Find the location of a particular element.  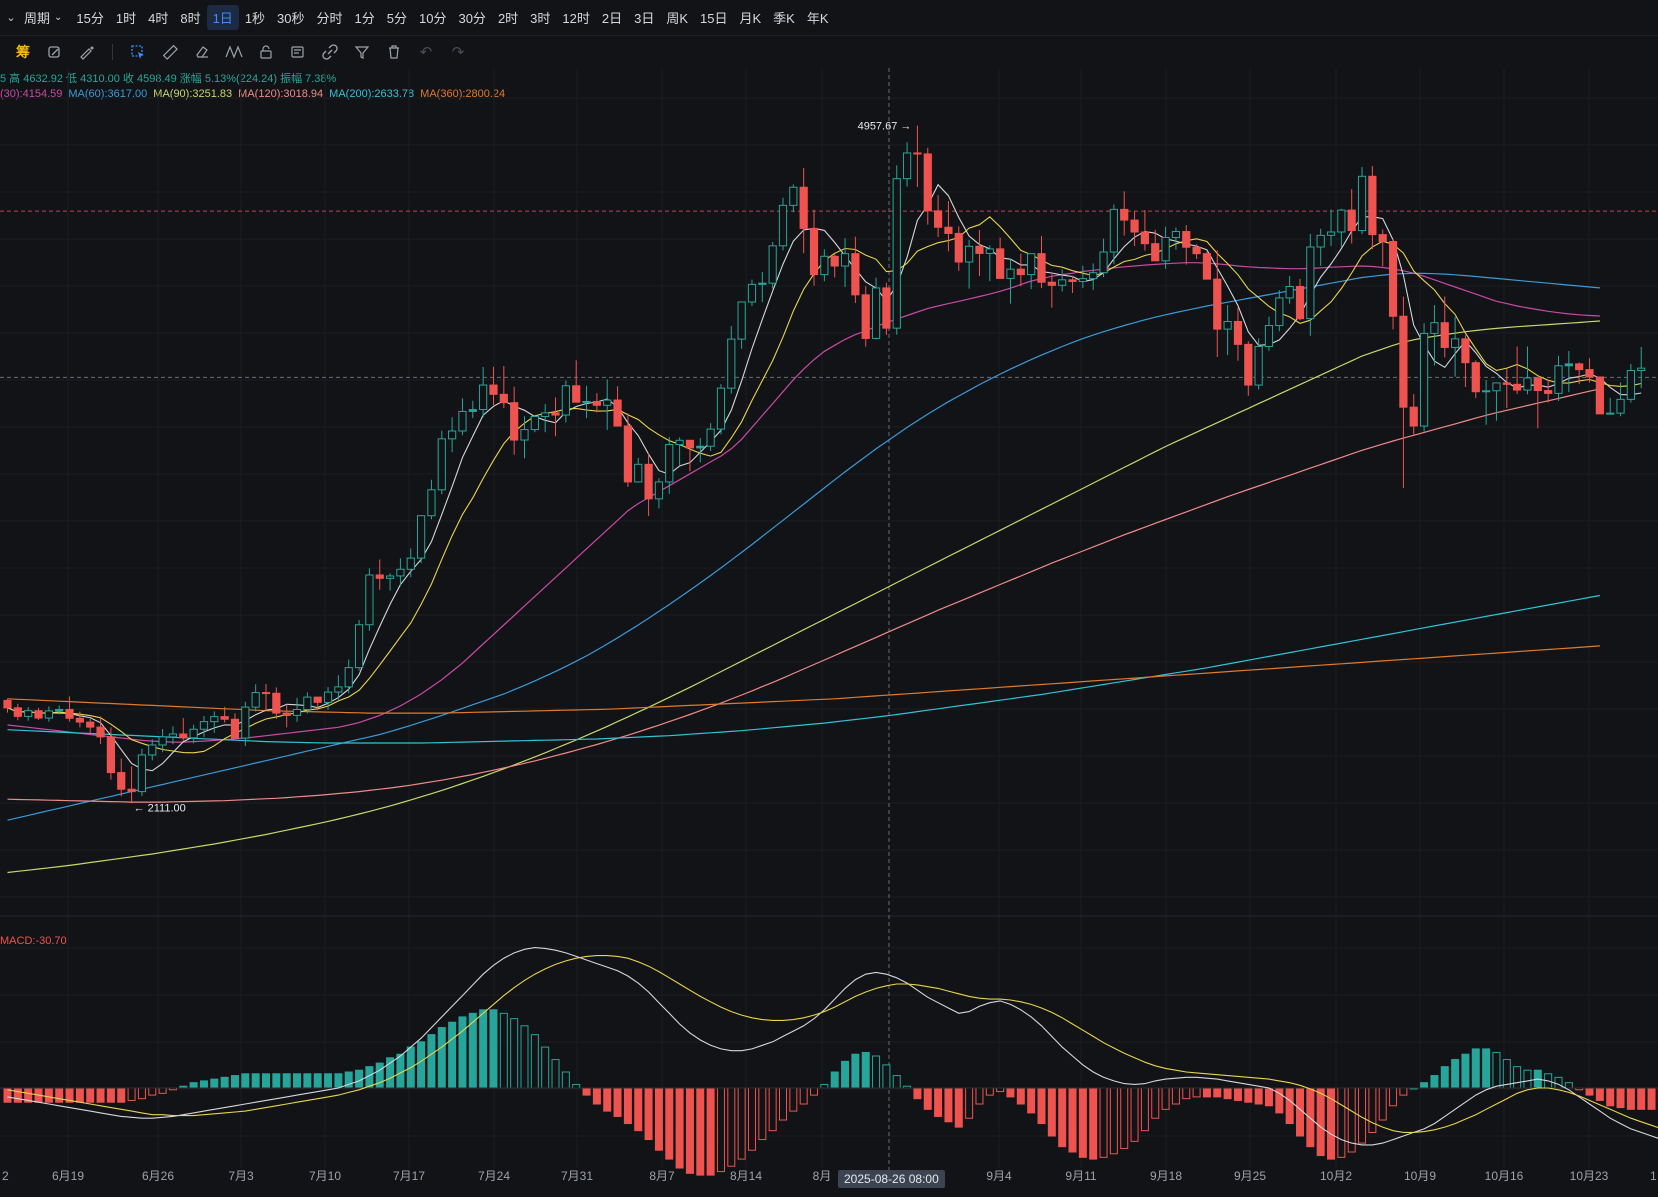

note-icon is located at coordinates (298, 52).